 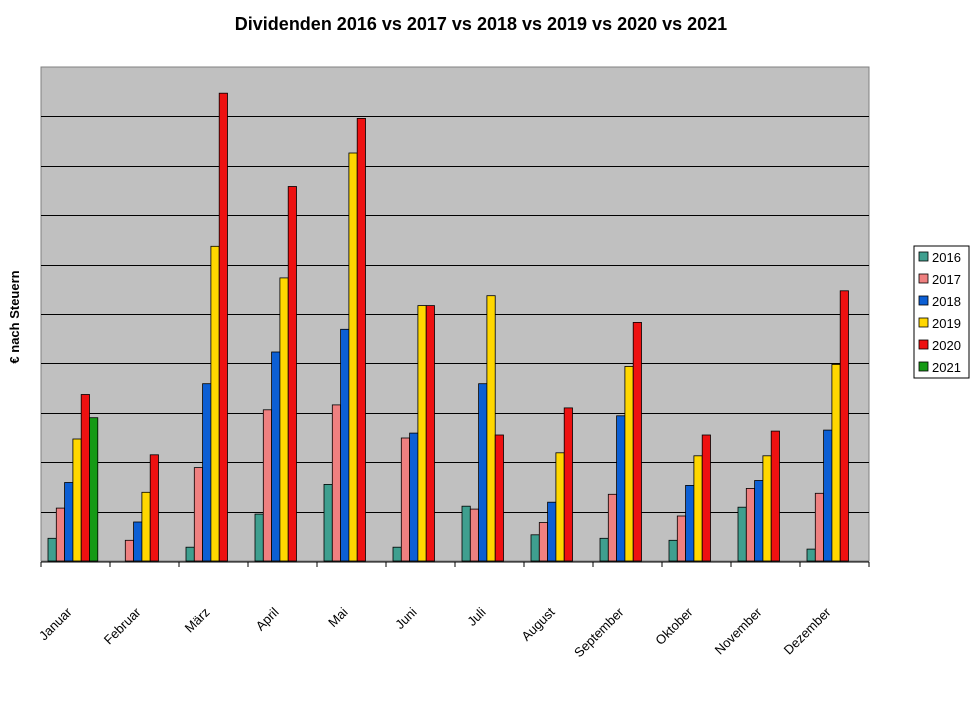 What do you see at coordinates (629, 463) in the screenshot?
I see `bar-2019-September` at bounding box center [629, 463].